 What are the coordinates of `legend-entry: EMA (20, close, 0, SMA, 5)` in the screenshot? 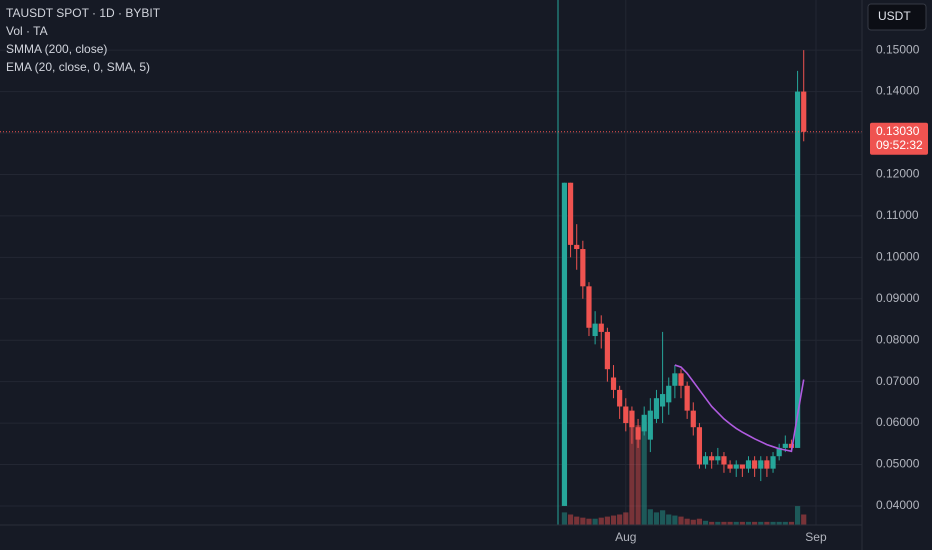 It's located at (78, 67).